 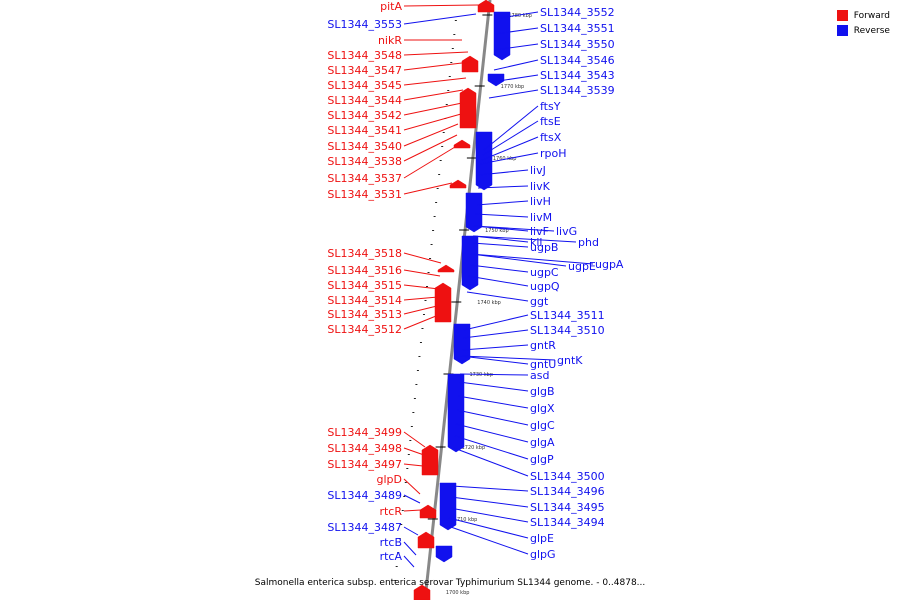 I want to click on reverse-gene-label: glpE, so click(x=542, y=538).